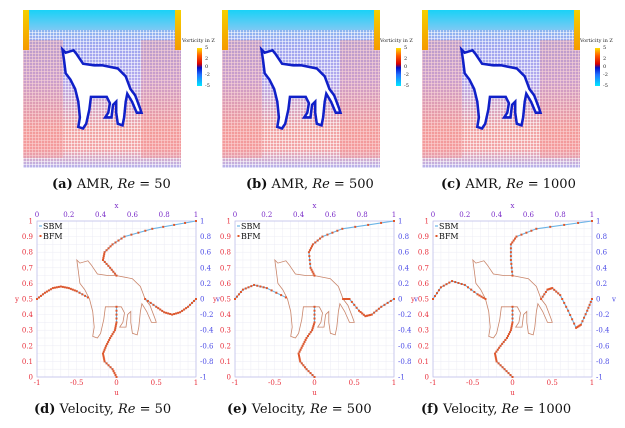 Image resolution: width=625 pixels, height=428 pixels. I want to click on right-tick-label: 0.2, so click(403, 284).